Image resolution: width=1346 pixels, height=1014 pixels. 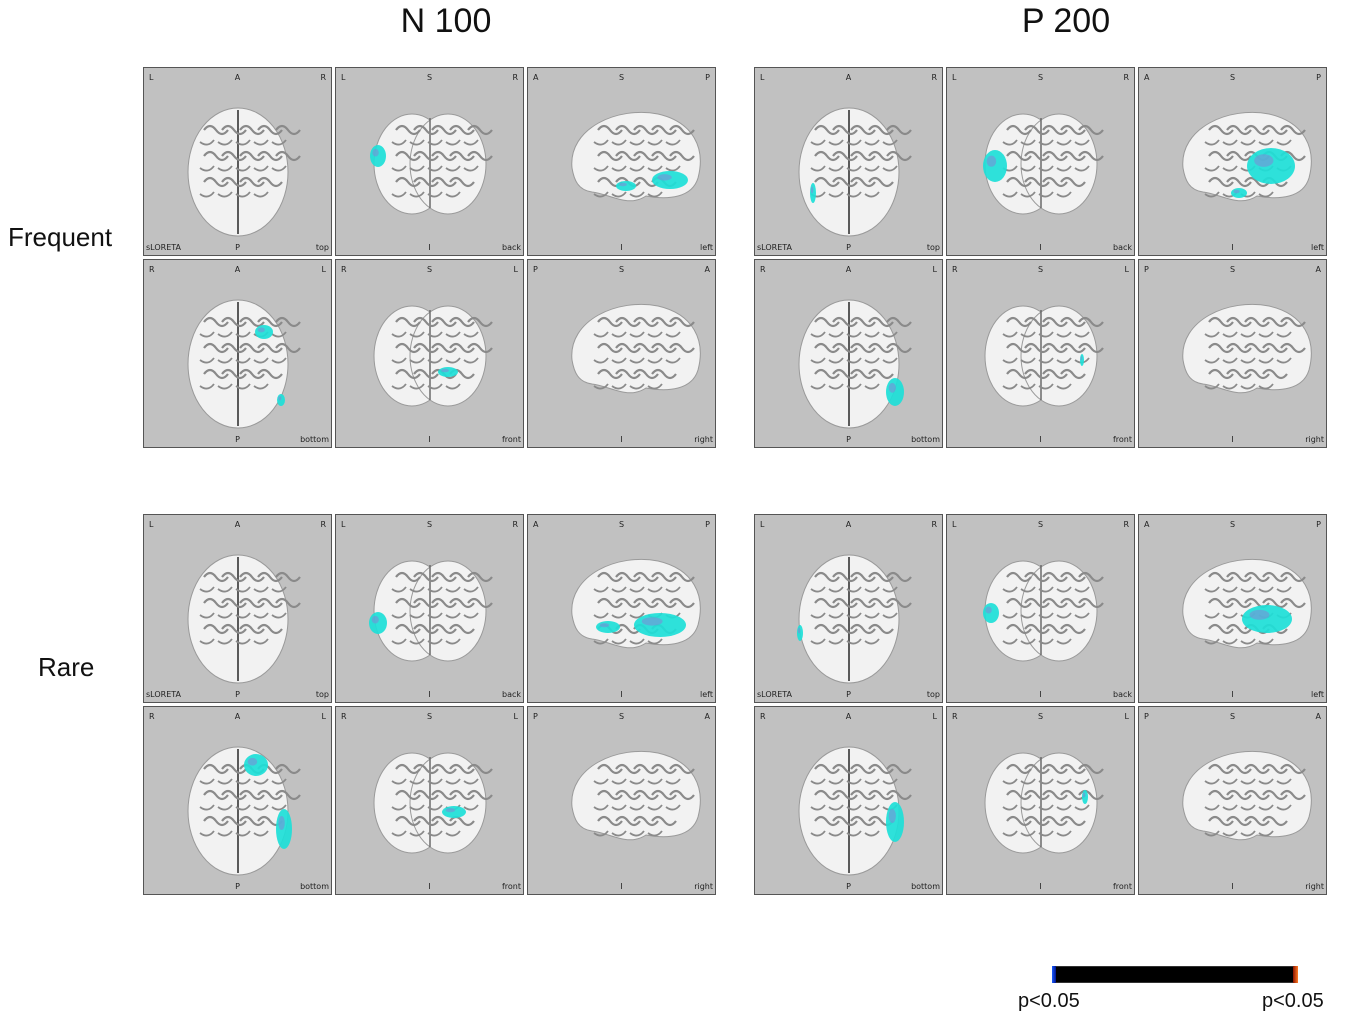 What do you see at coordinates (1317, 694) in the screenshot?
I see `orientation-label-br: left` at bounding box center [1317, 694].